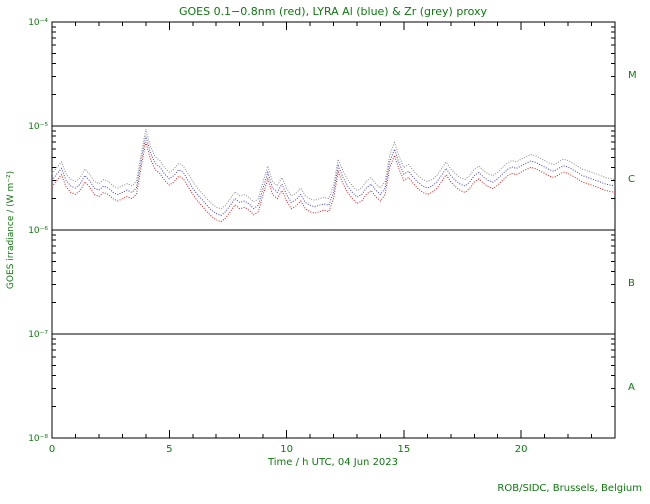 The image size is (650, 504). I want to click on x-tick-label: 5, so click(169, 449).